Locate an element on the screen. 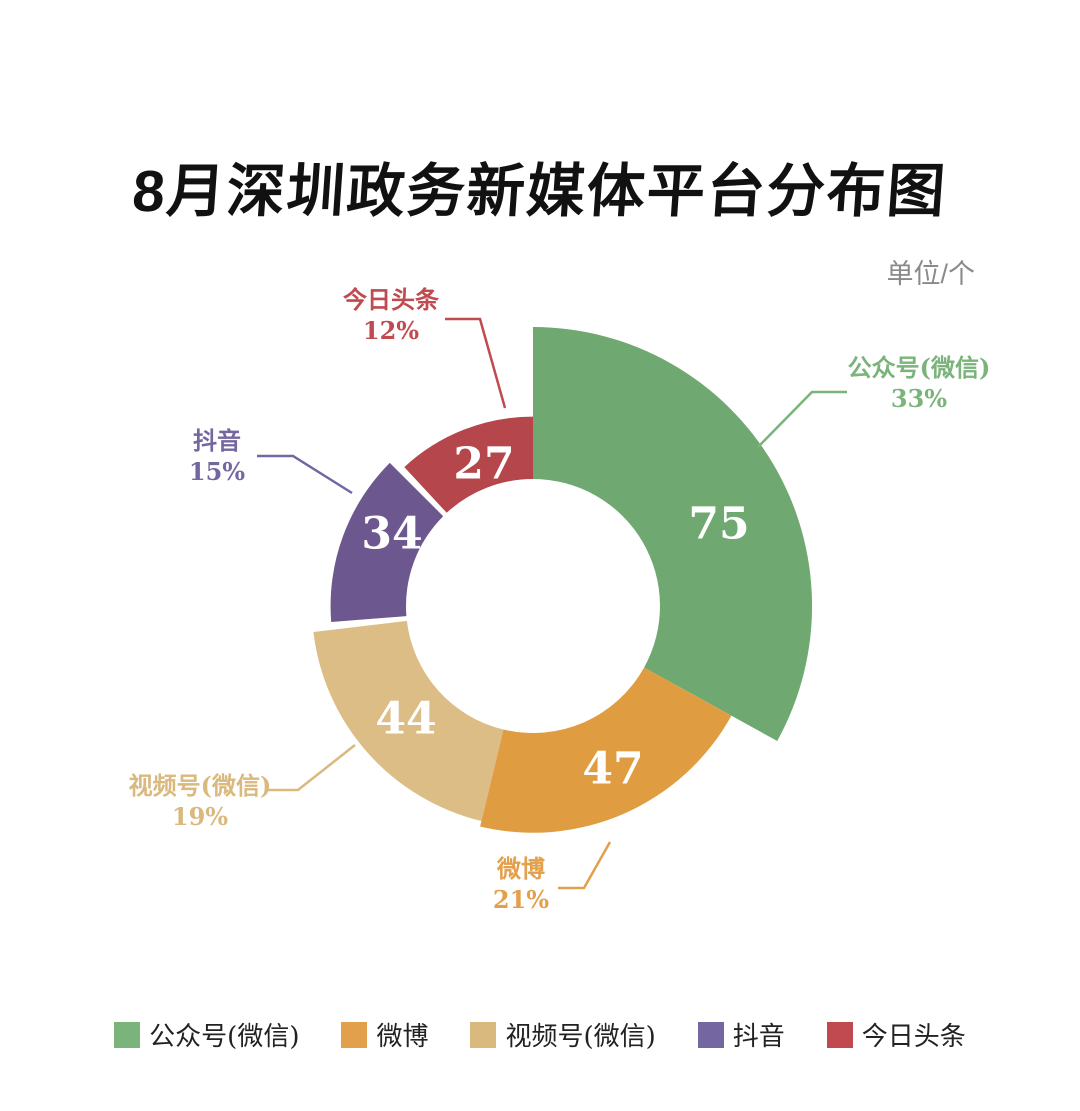 The width and height of the screenshot is (1080, 1111). leader-line-toutiao is located at coordinates (476, 363).